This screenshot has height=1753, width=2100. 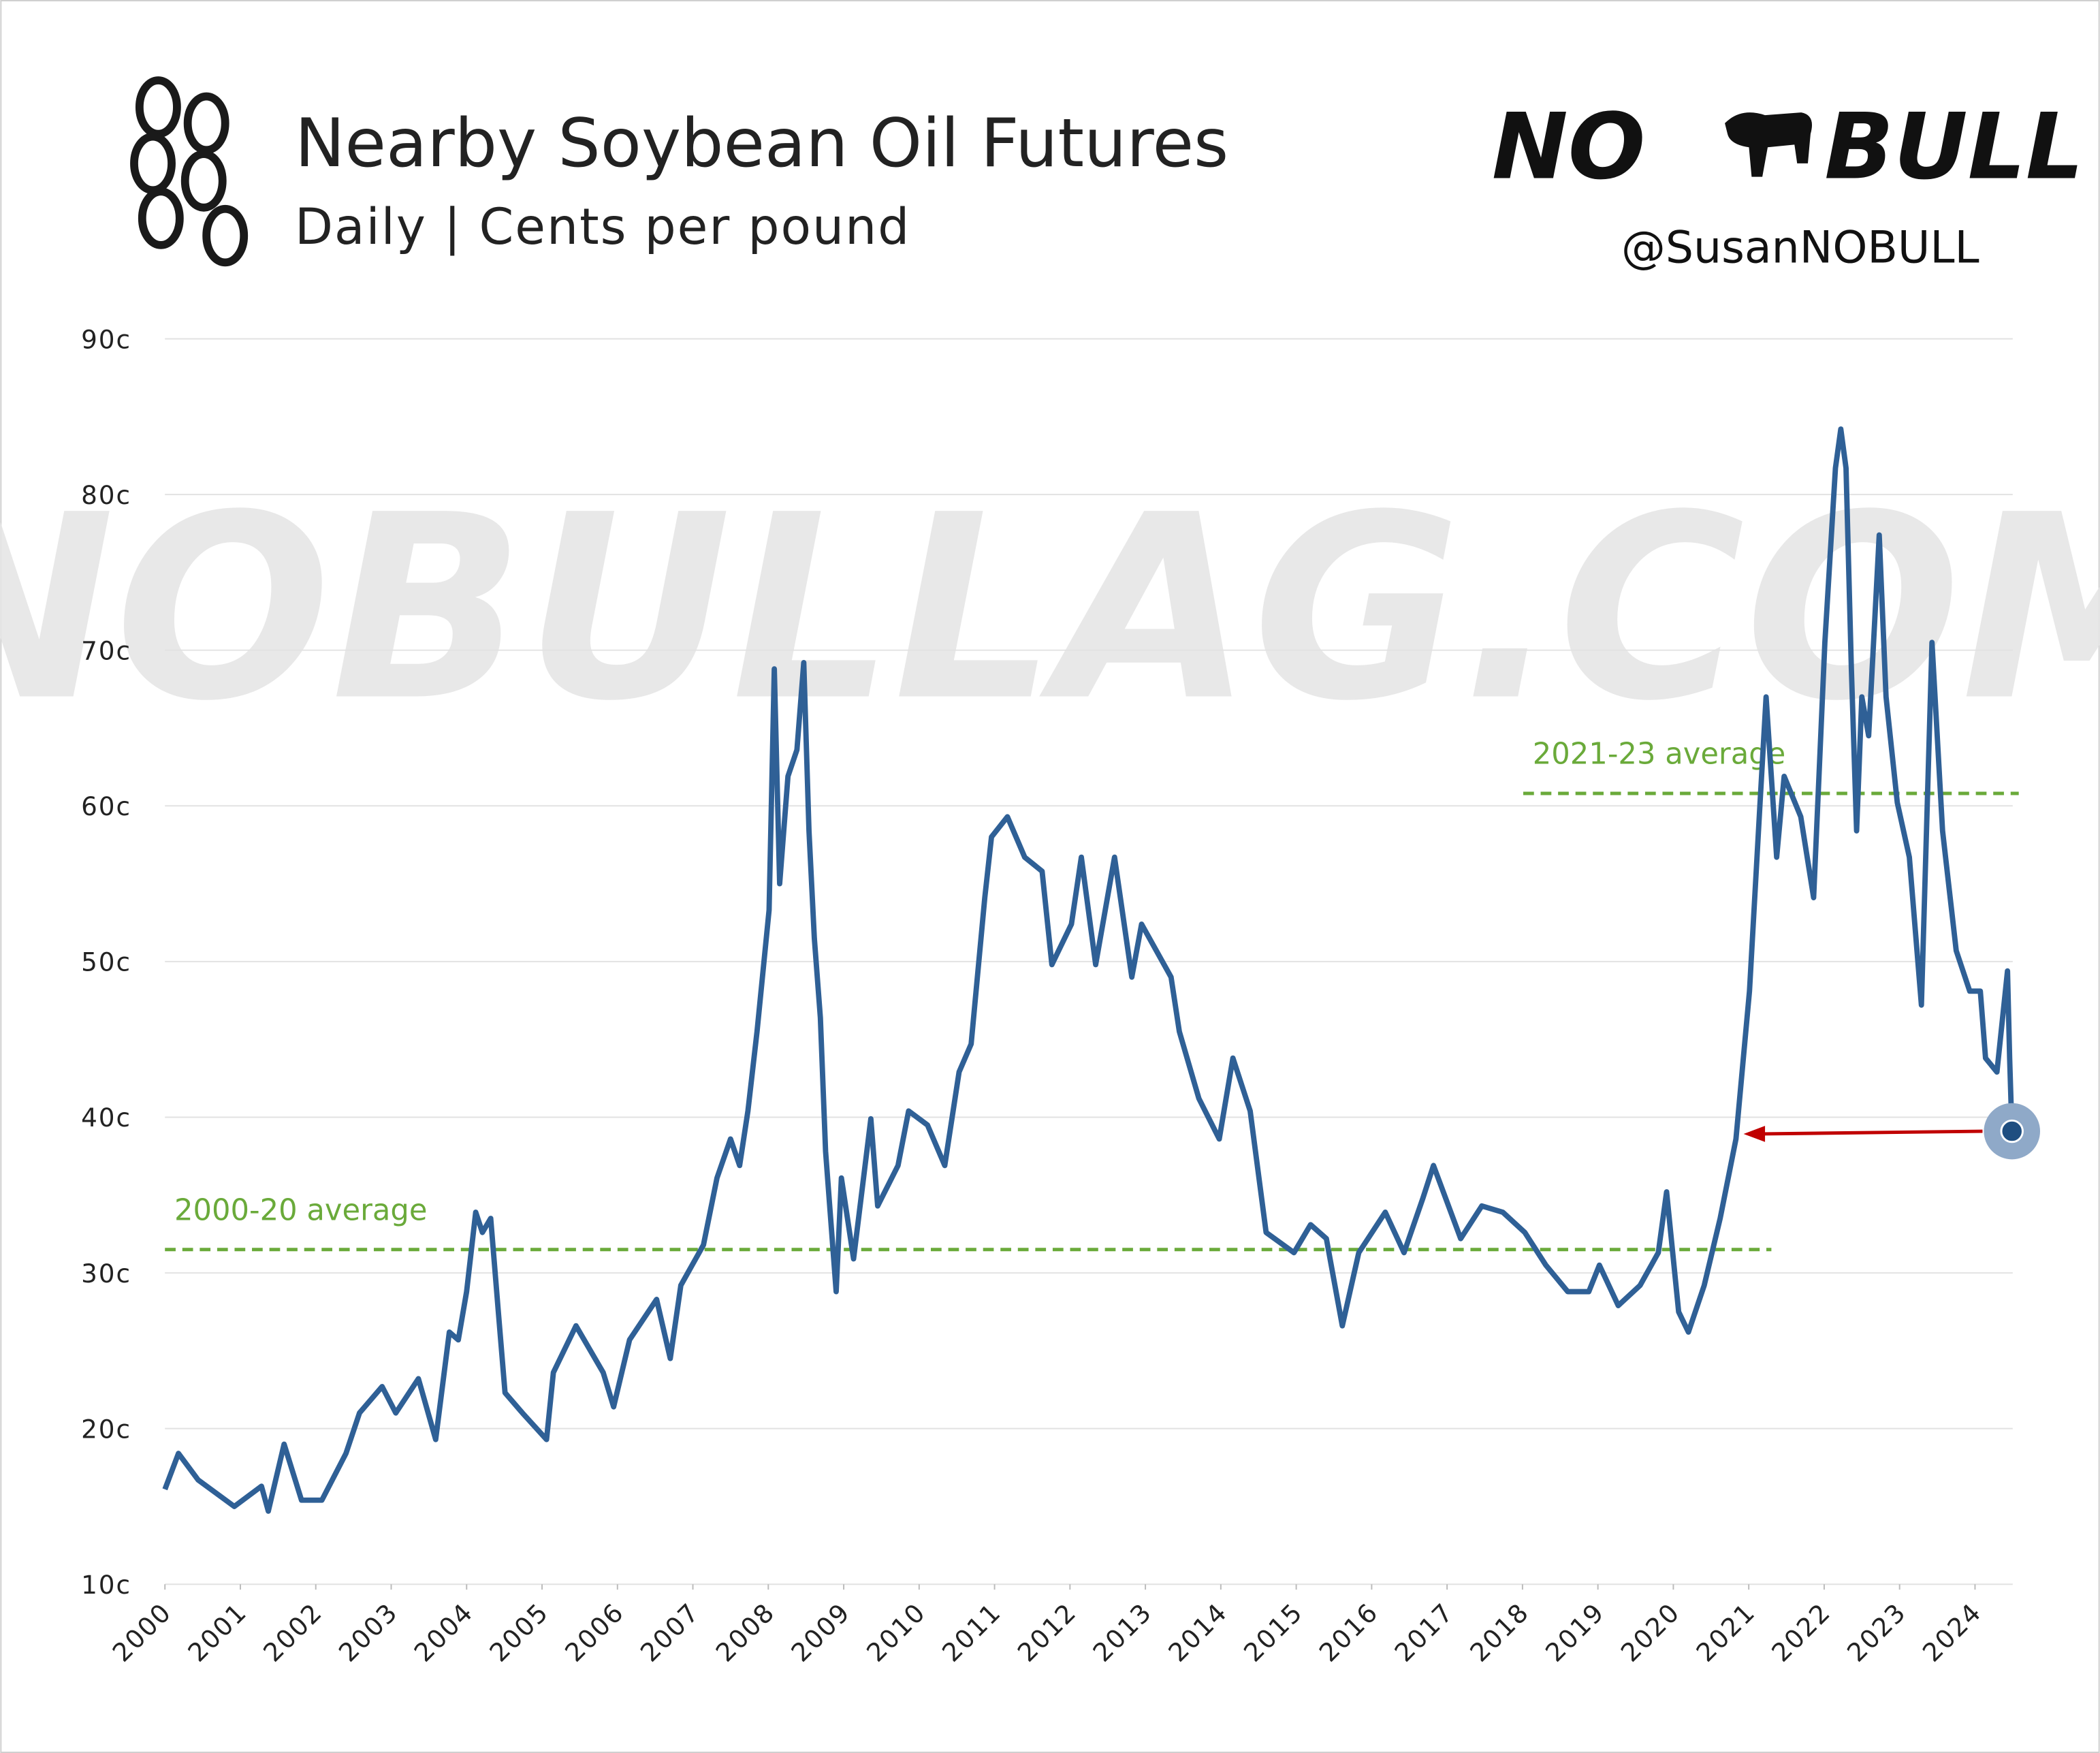 I want to click on y-tick-label: 20c, so click(x=106, y=1429).